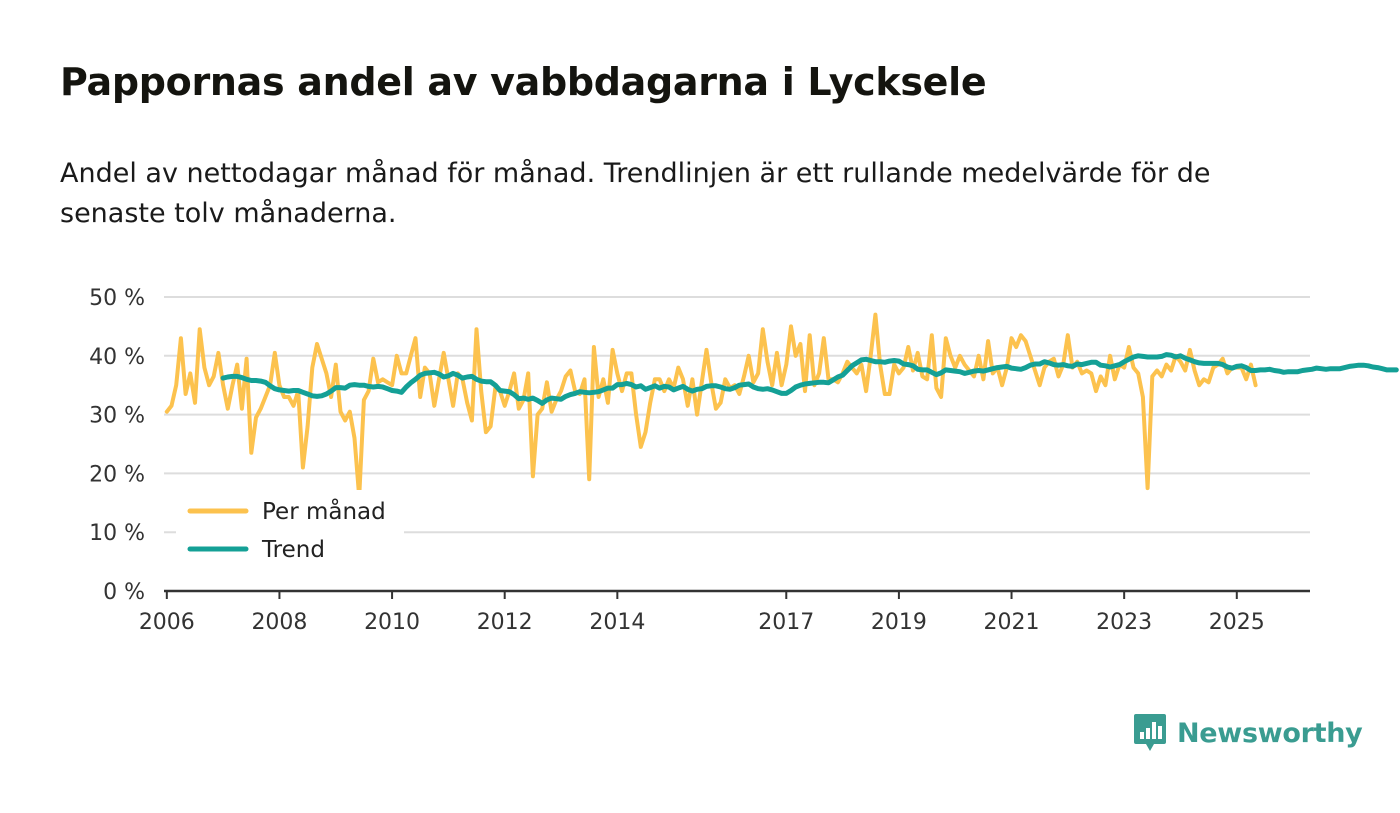 The image size is (1400, 813). Describe the element at coordinates (117, 298) in the screenshot. I see `y-tick-label: 50 %` at that location.